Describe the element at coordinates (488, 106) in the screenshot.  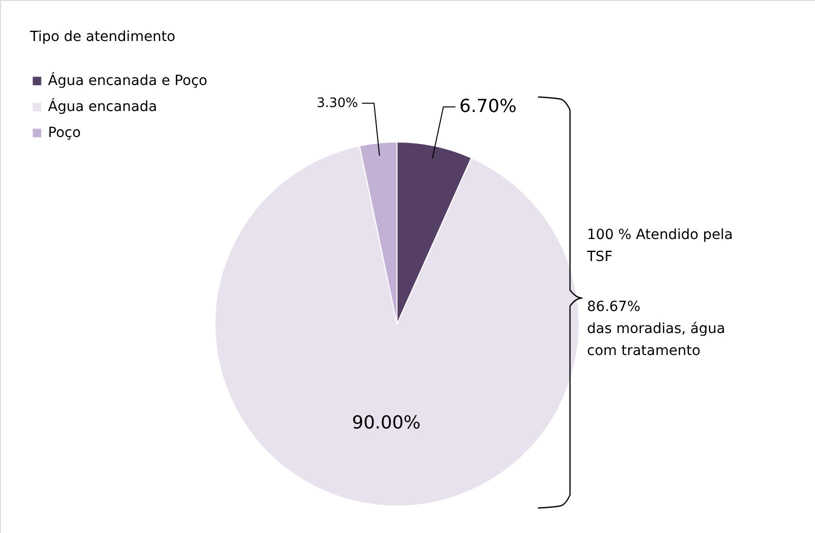
I see `data-label: 6.70%` at that location.